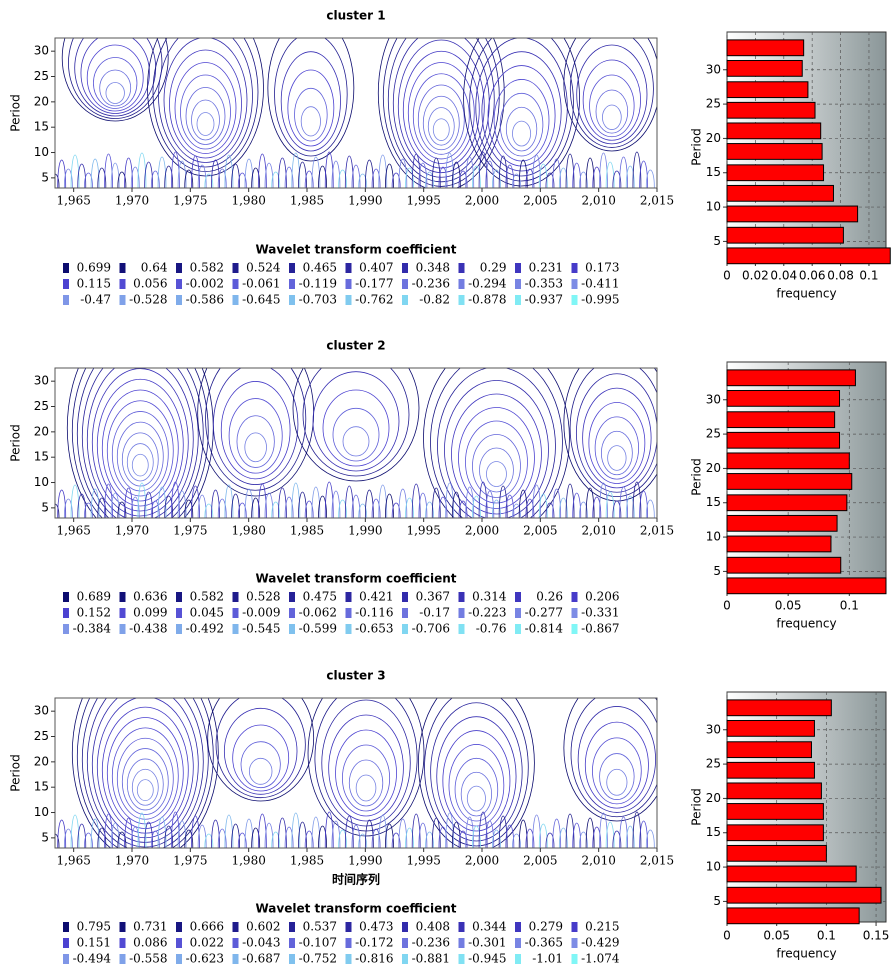 This screenshot has height=971, width=895. Describe the element at coordinates (94, 943) in the screenshot. I see `legend-label: 0.151` at that location.